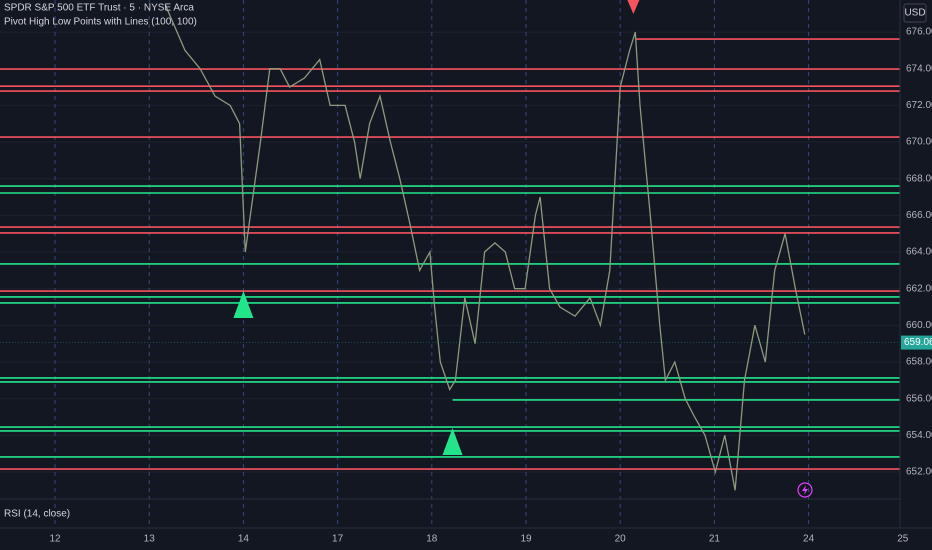 The image size is (932, 550). Describe the element at coordinates (919, 142) in the screenshot. I see `y-tick-label: 670.00` at that location.